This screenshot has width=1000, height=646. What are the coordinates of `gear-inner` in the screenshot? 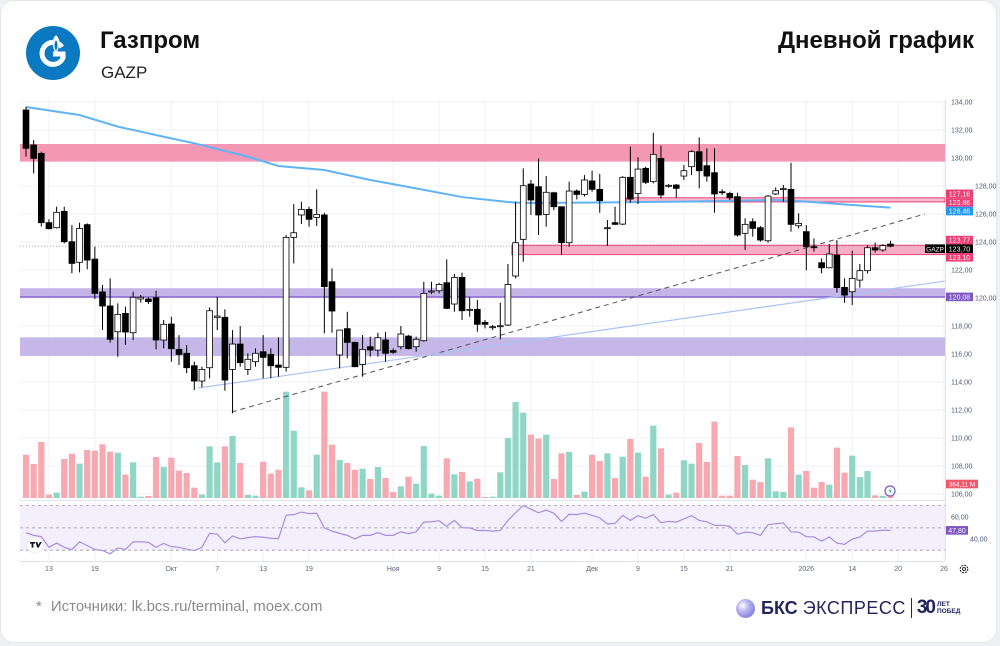 It's located at (964, 569).